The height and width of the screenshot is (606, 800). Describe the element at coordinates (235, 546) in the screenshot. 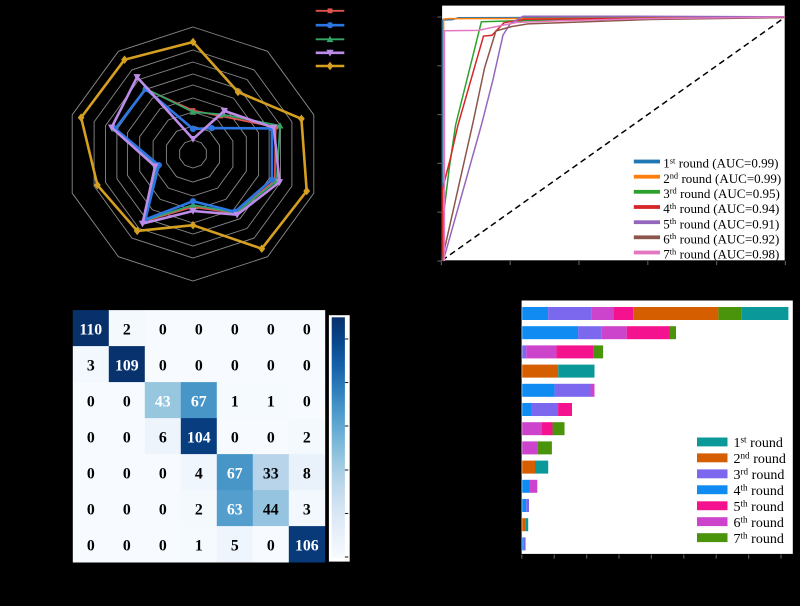

I see `svg-text: 5` at that location.